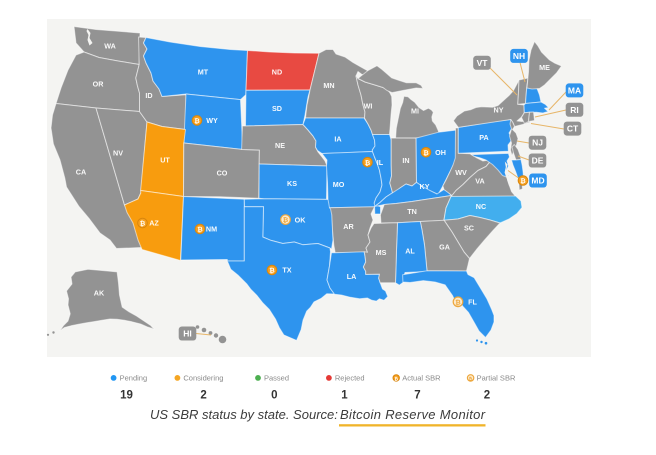  Describe the element at coordinates (277, 72) in the screenshot. I see `svg-text: ND` at that location.